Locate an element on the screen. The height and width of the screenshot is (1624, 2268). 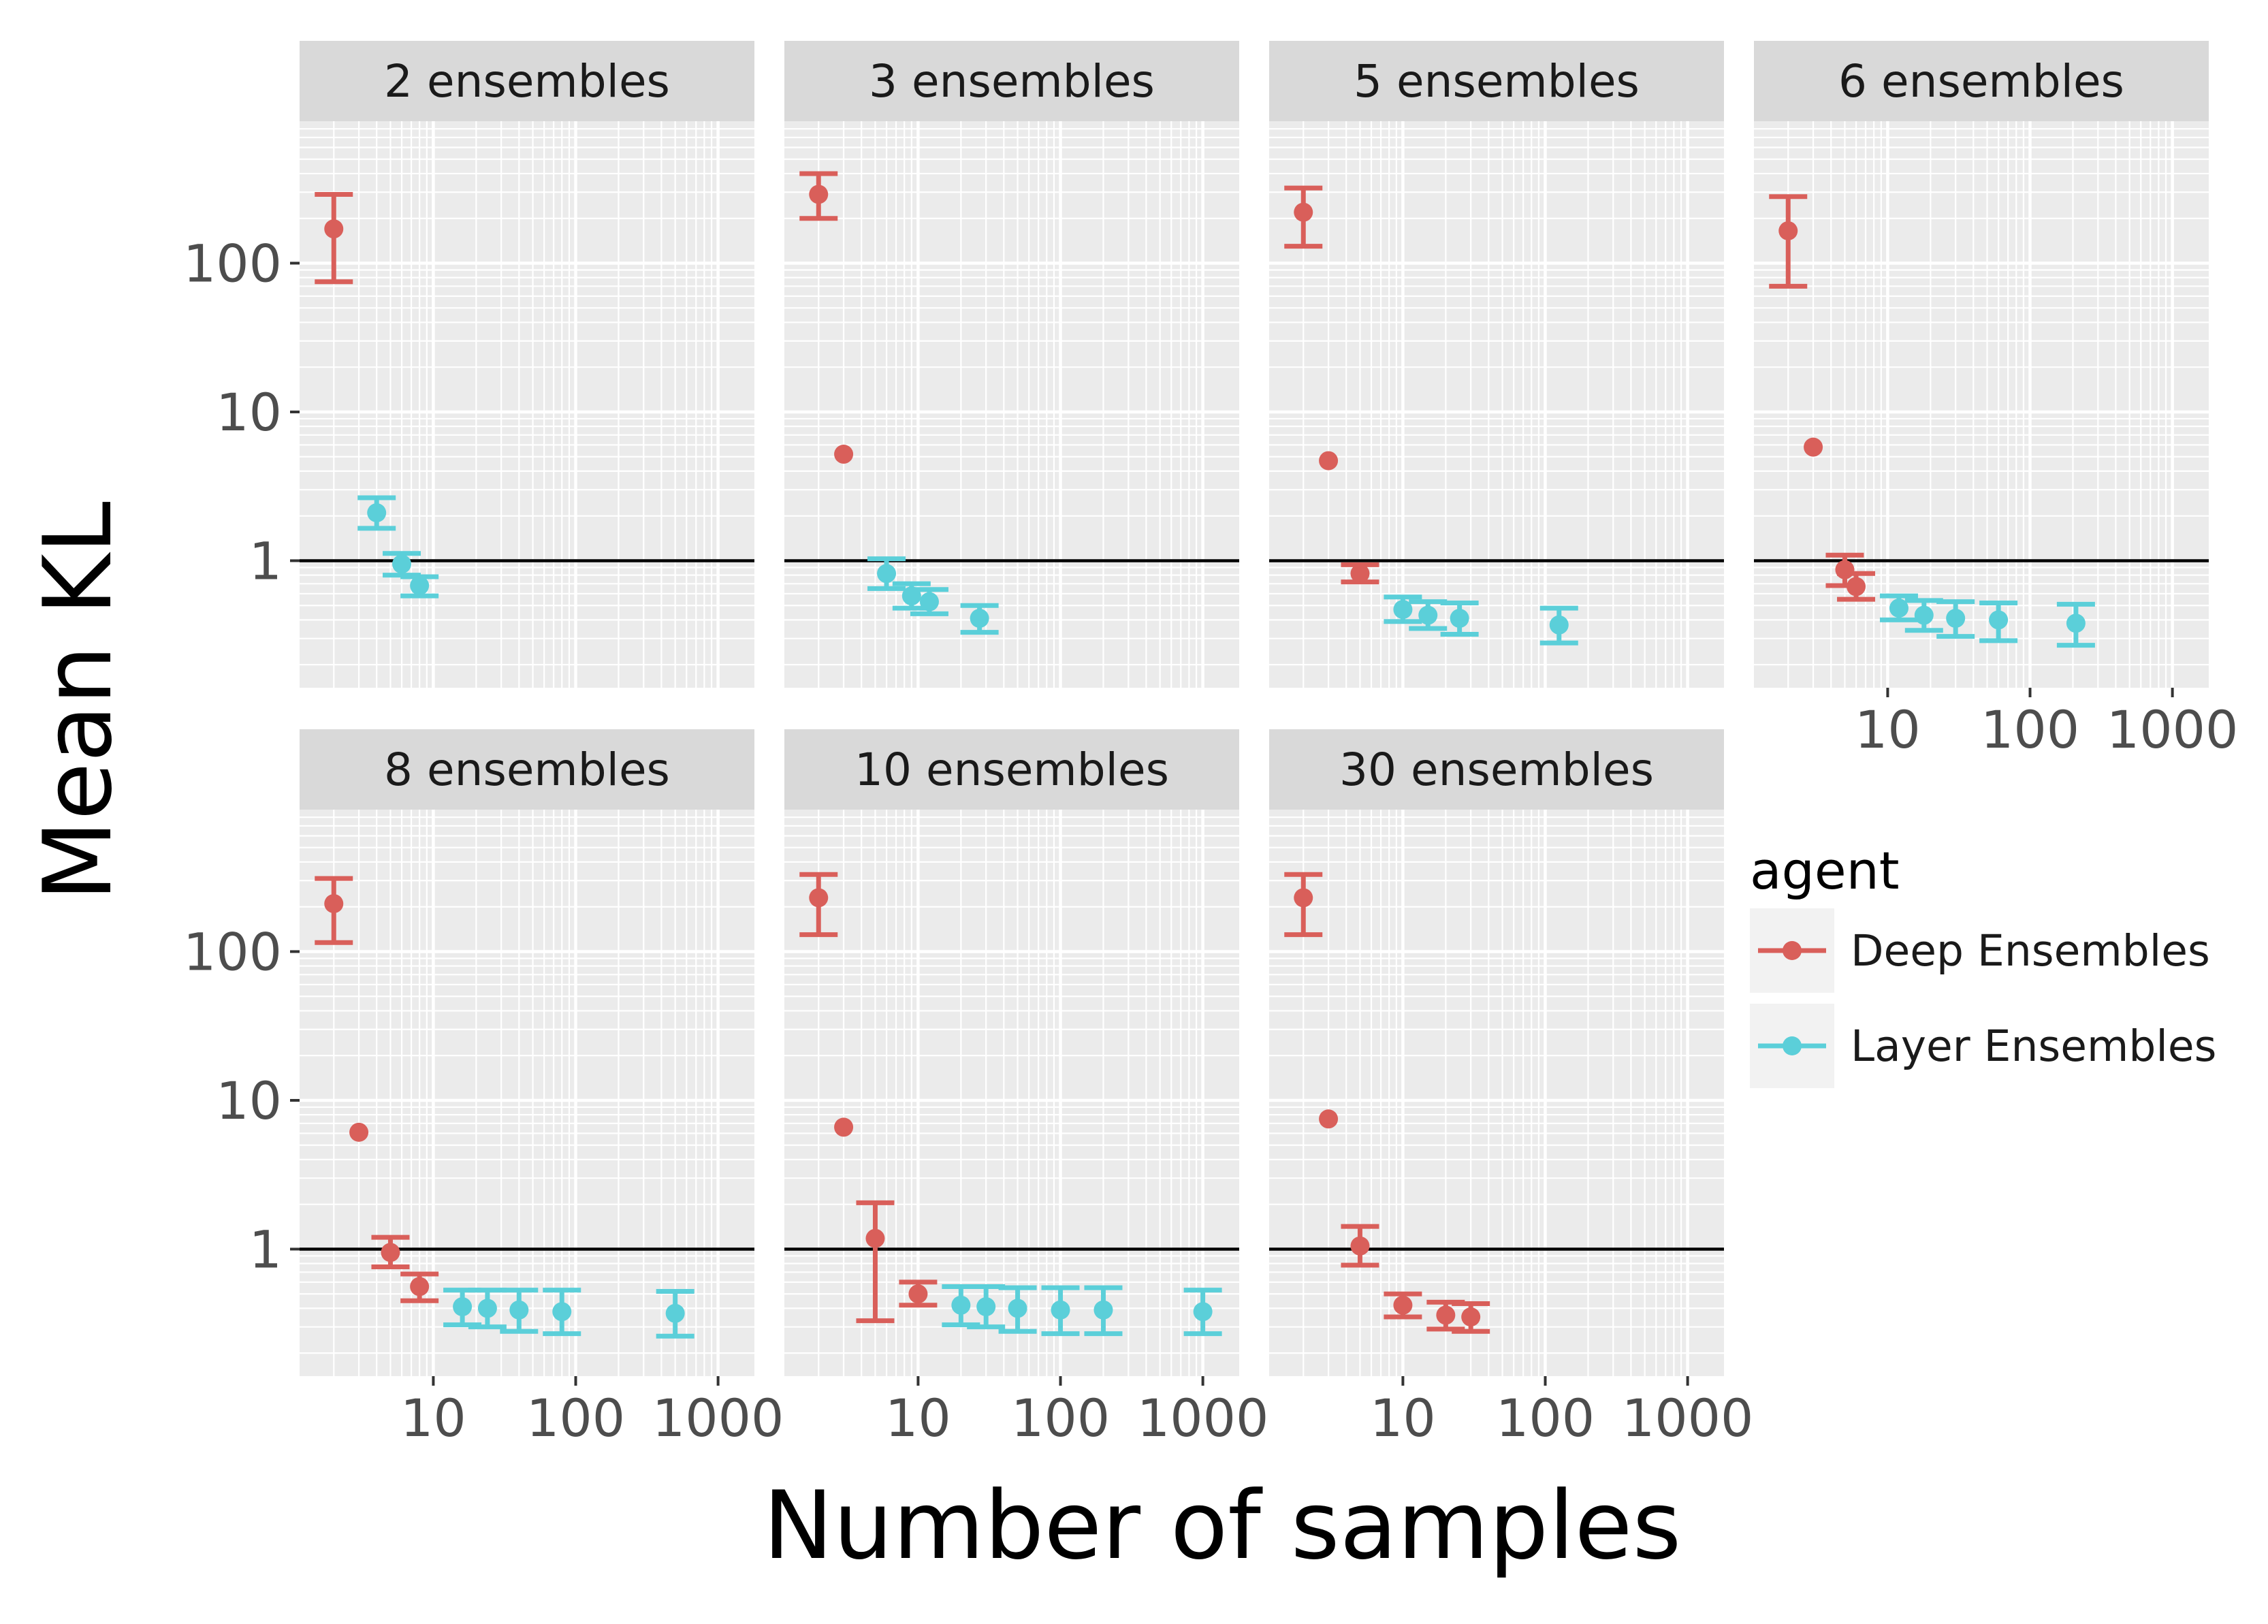
y-axis-title: Mean KL is located at coordinates (78, 701).